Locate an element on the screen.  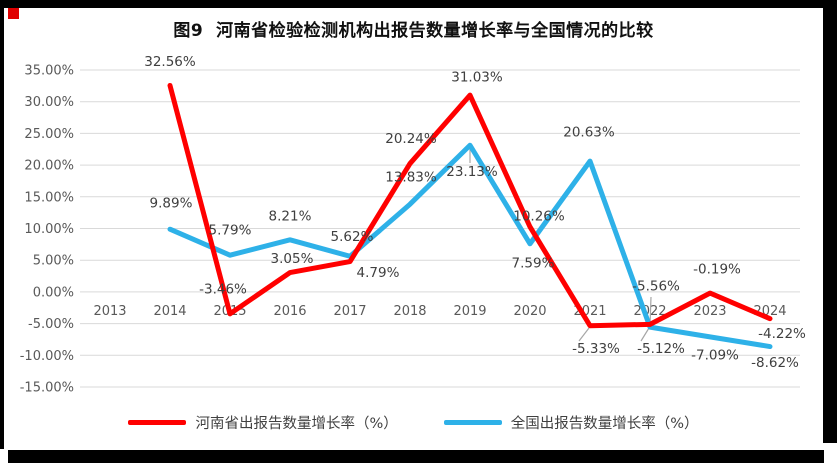
y-axis-tick-label: 30.00% is located at coordinates (49, 102).